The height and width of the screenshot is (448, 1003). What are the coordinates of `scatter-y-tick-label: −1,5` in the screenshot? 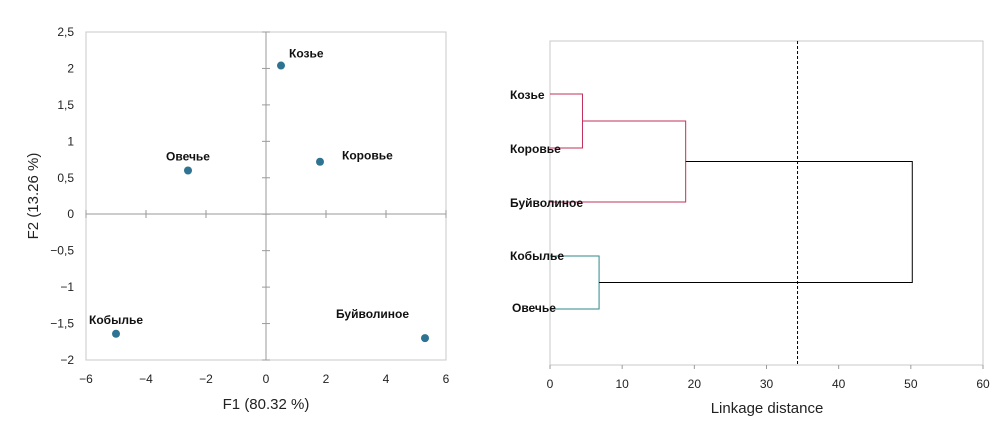 It's located at (62, 324).